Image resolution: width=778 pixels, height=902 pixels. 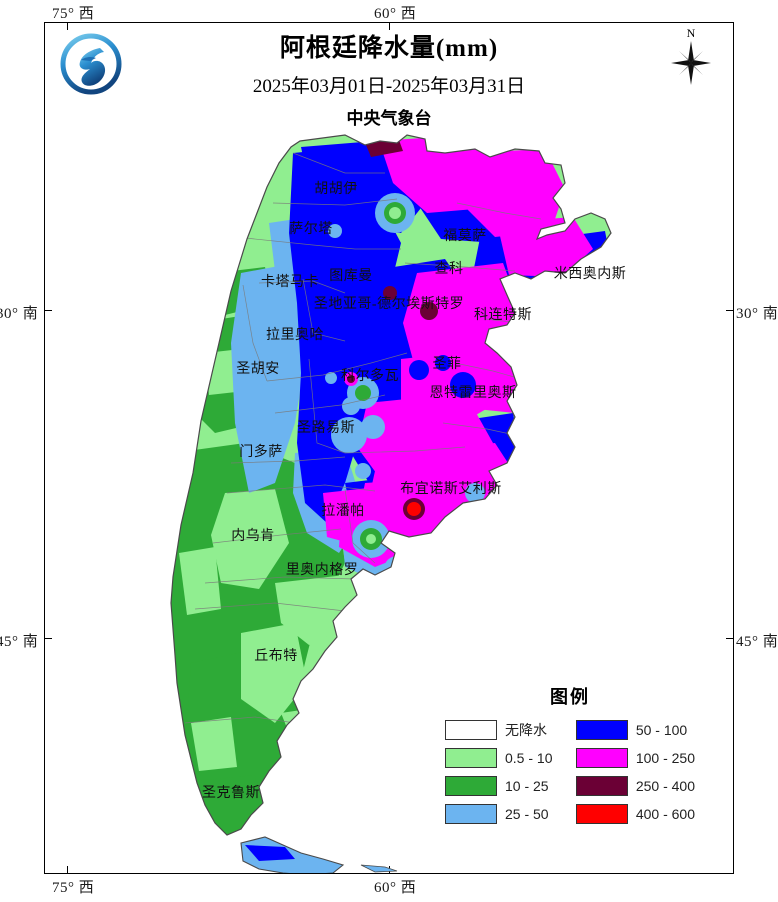 I want to click on tick-right-30s, so click(x=729, y=310).